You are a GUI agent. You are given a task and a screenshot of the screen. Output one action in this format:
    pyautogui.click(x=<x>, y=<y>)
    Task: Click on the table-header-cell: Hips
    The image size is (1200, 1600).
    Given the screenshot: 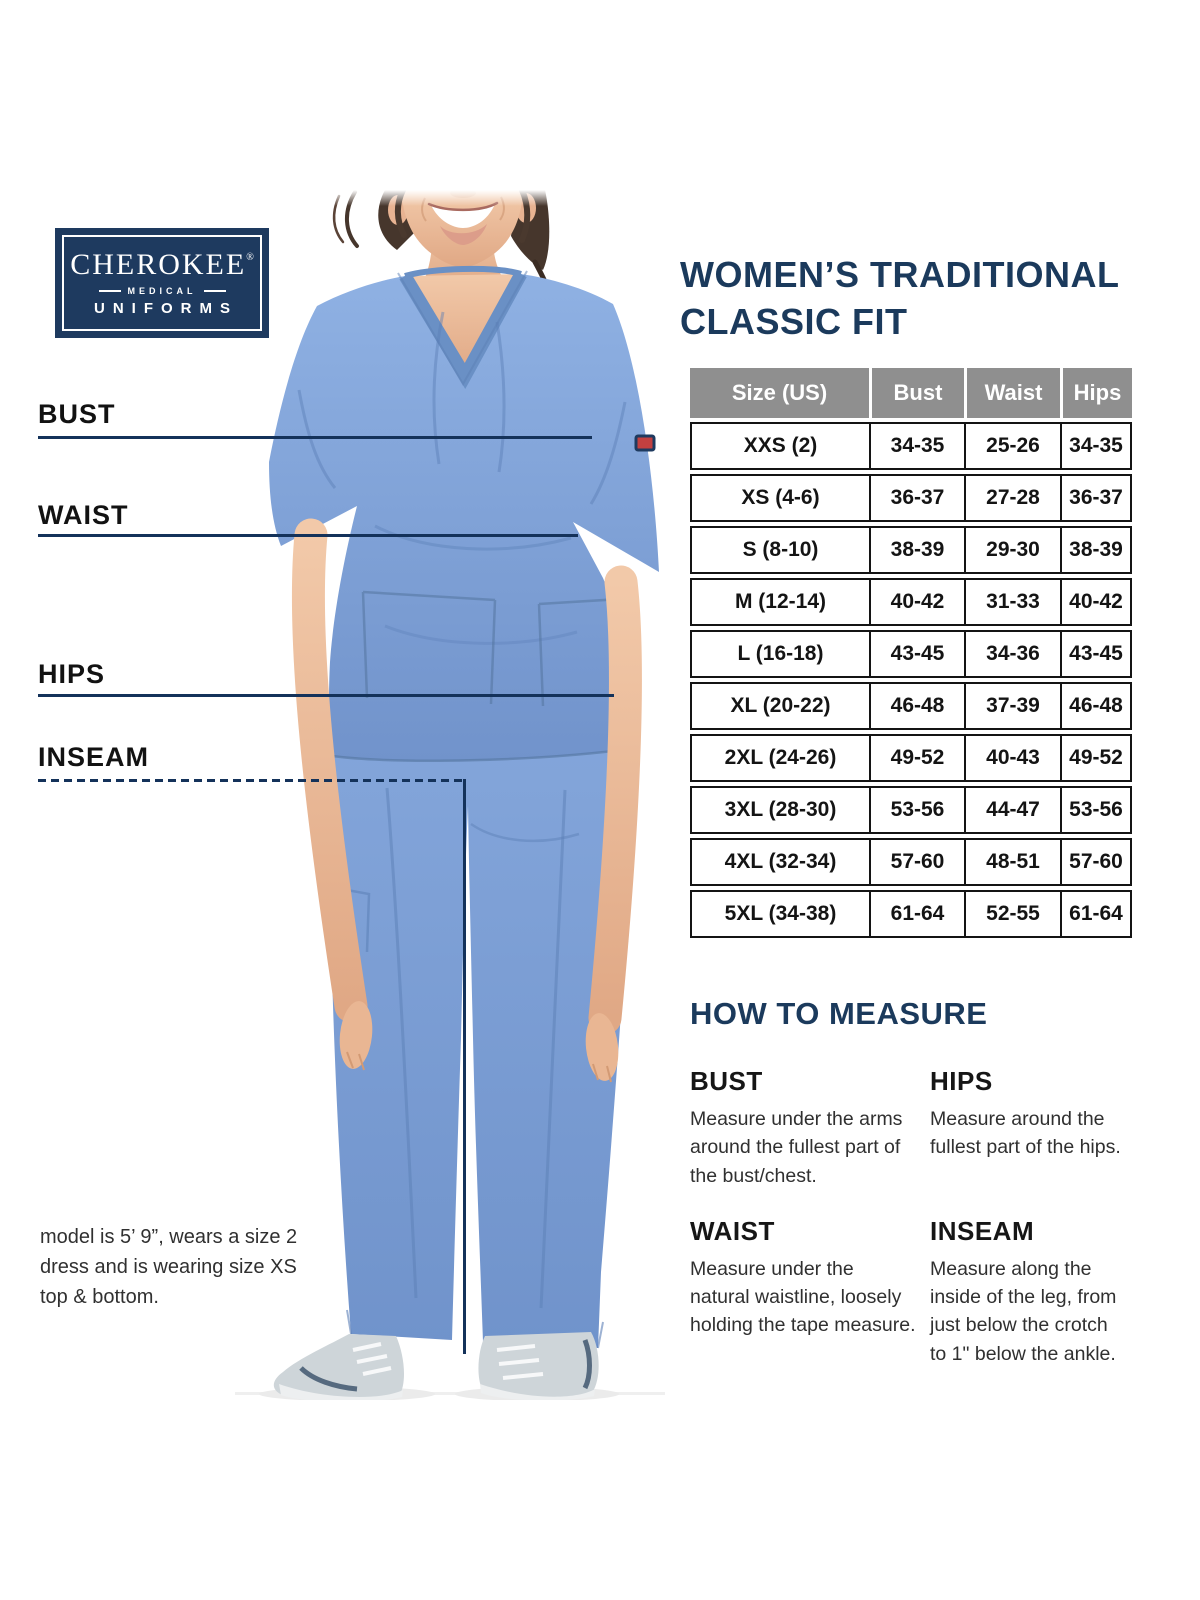 What is the action you would take?
    pyautogui.click(x=1096, y=393)
    